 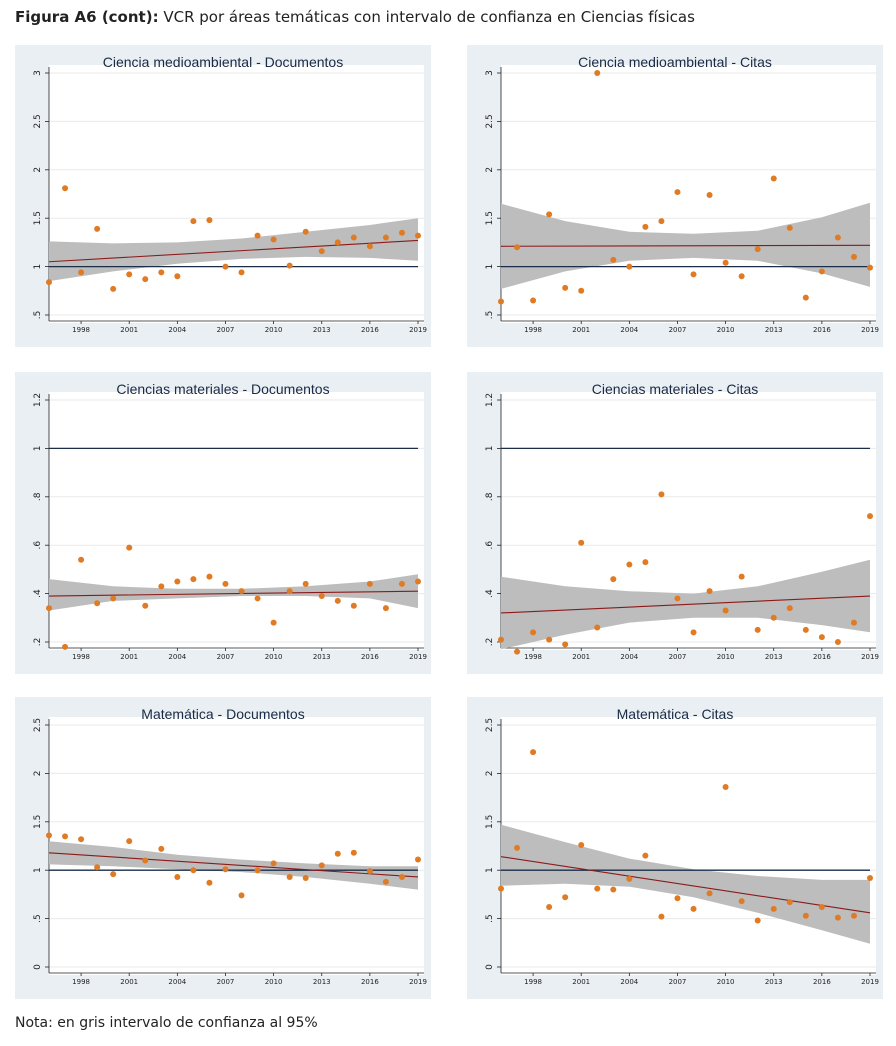 What do you see at coordinates (38, 400) in the screenshot?
I see `y-tick-label: 1.2` at bounding box center [38, 400].